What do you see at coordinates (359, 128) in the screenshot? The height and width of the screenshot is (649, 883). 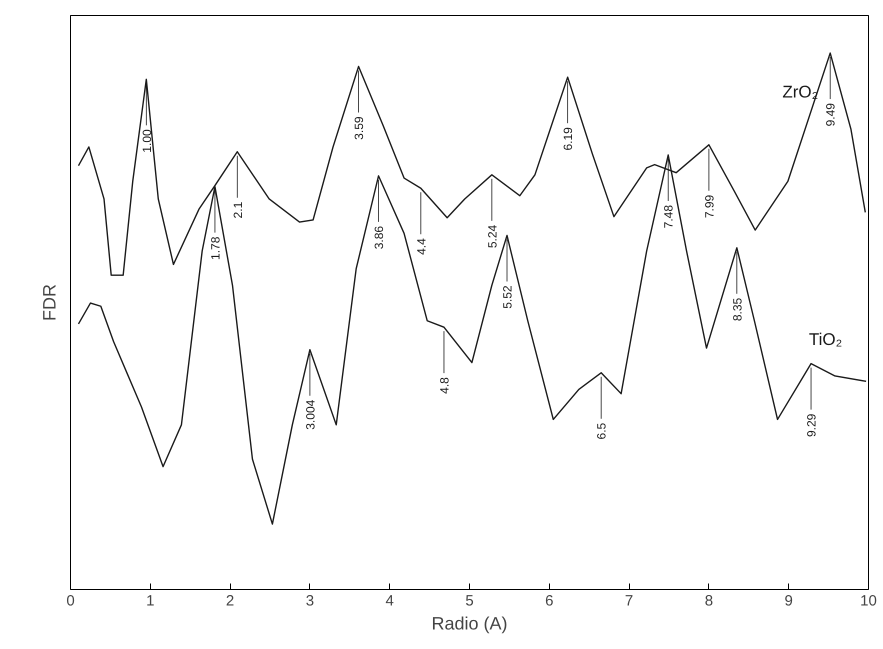 I see `annotation: 3.59` at bounding box center [359, 128].